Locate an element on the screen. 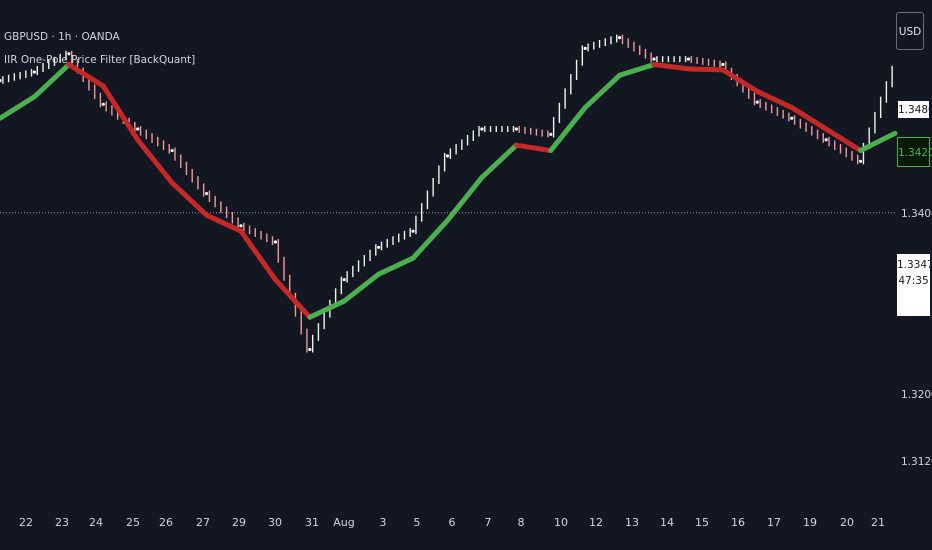  date-tick: 7 is located at coordinates (488, 522).